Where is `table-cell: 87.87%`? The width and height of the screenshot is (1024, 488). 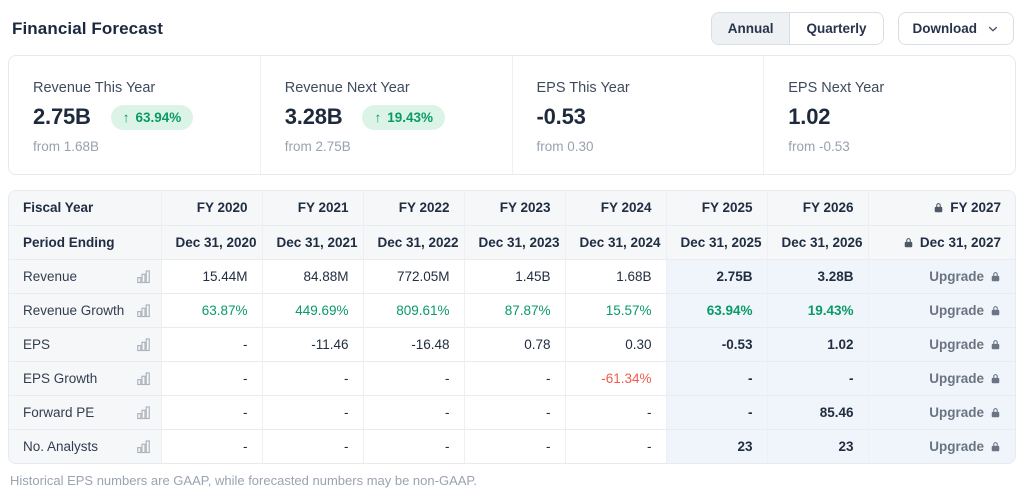 table-cell: 87.87% is located at coordinates (514, 309).